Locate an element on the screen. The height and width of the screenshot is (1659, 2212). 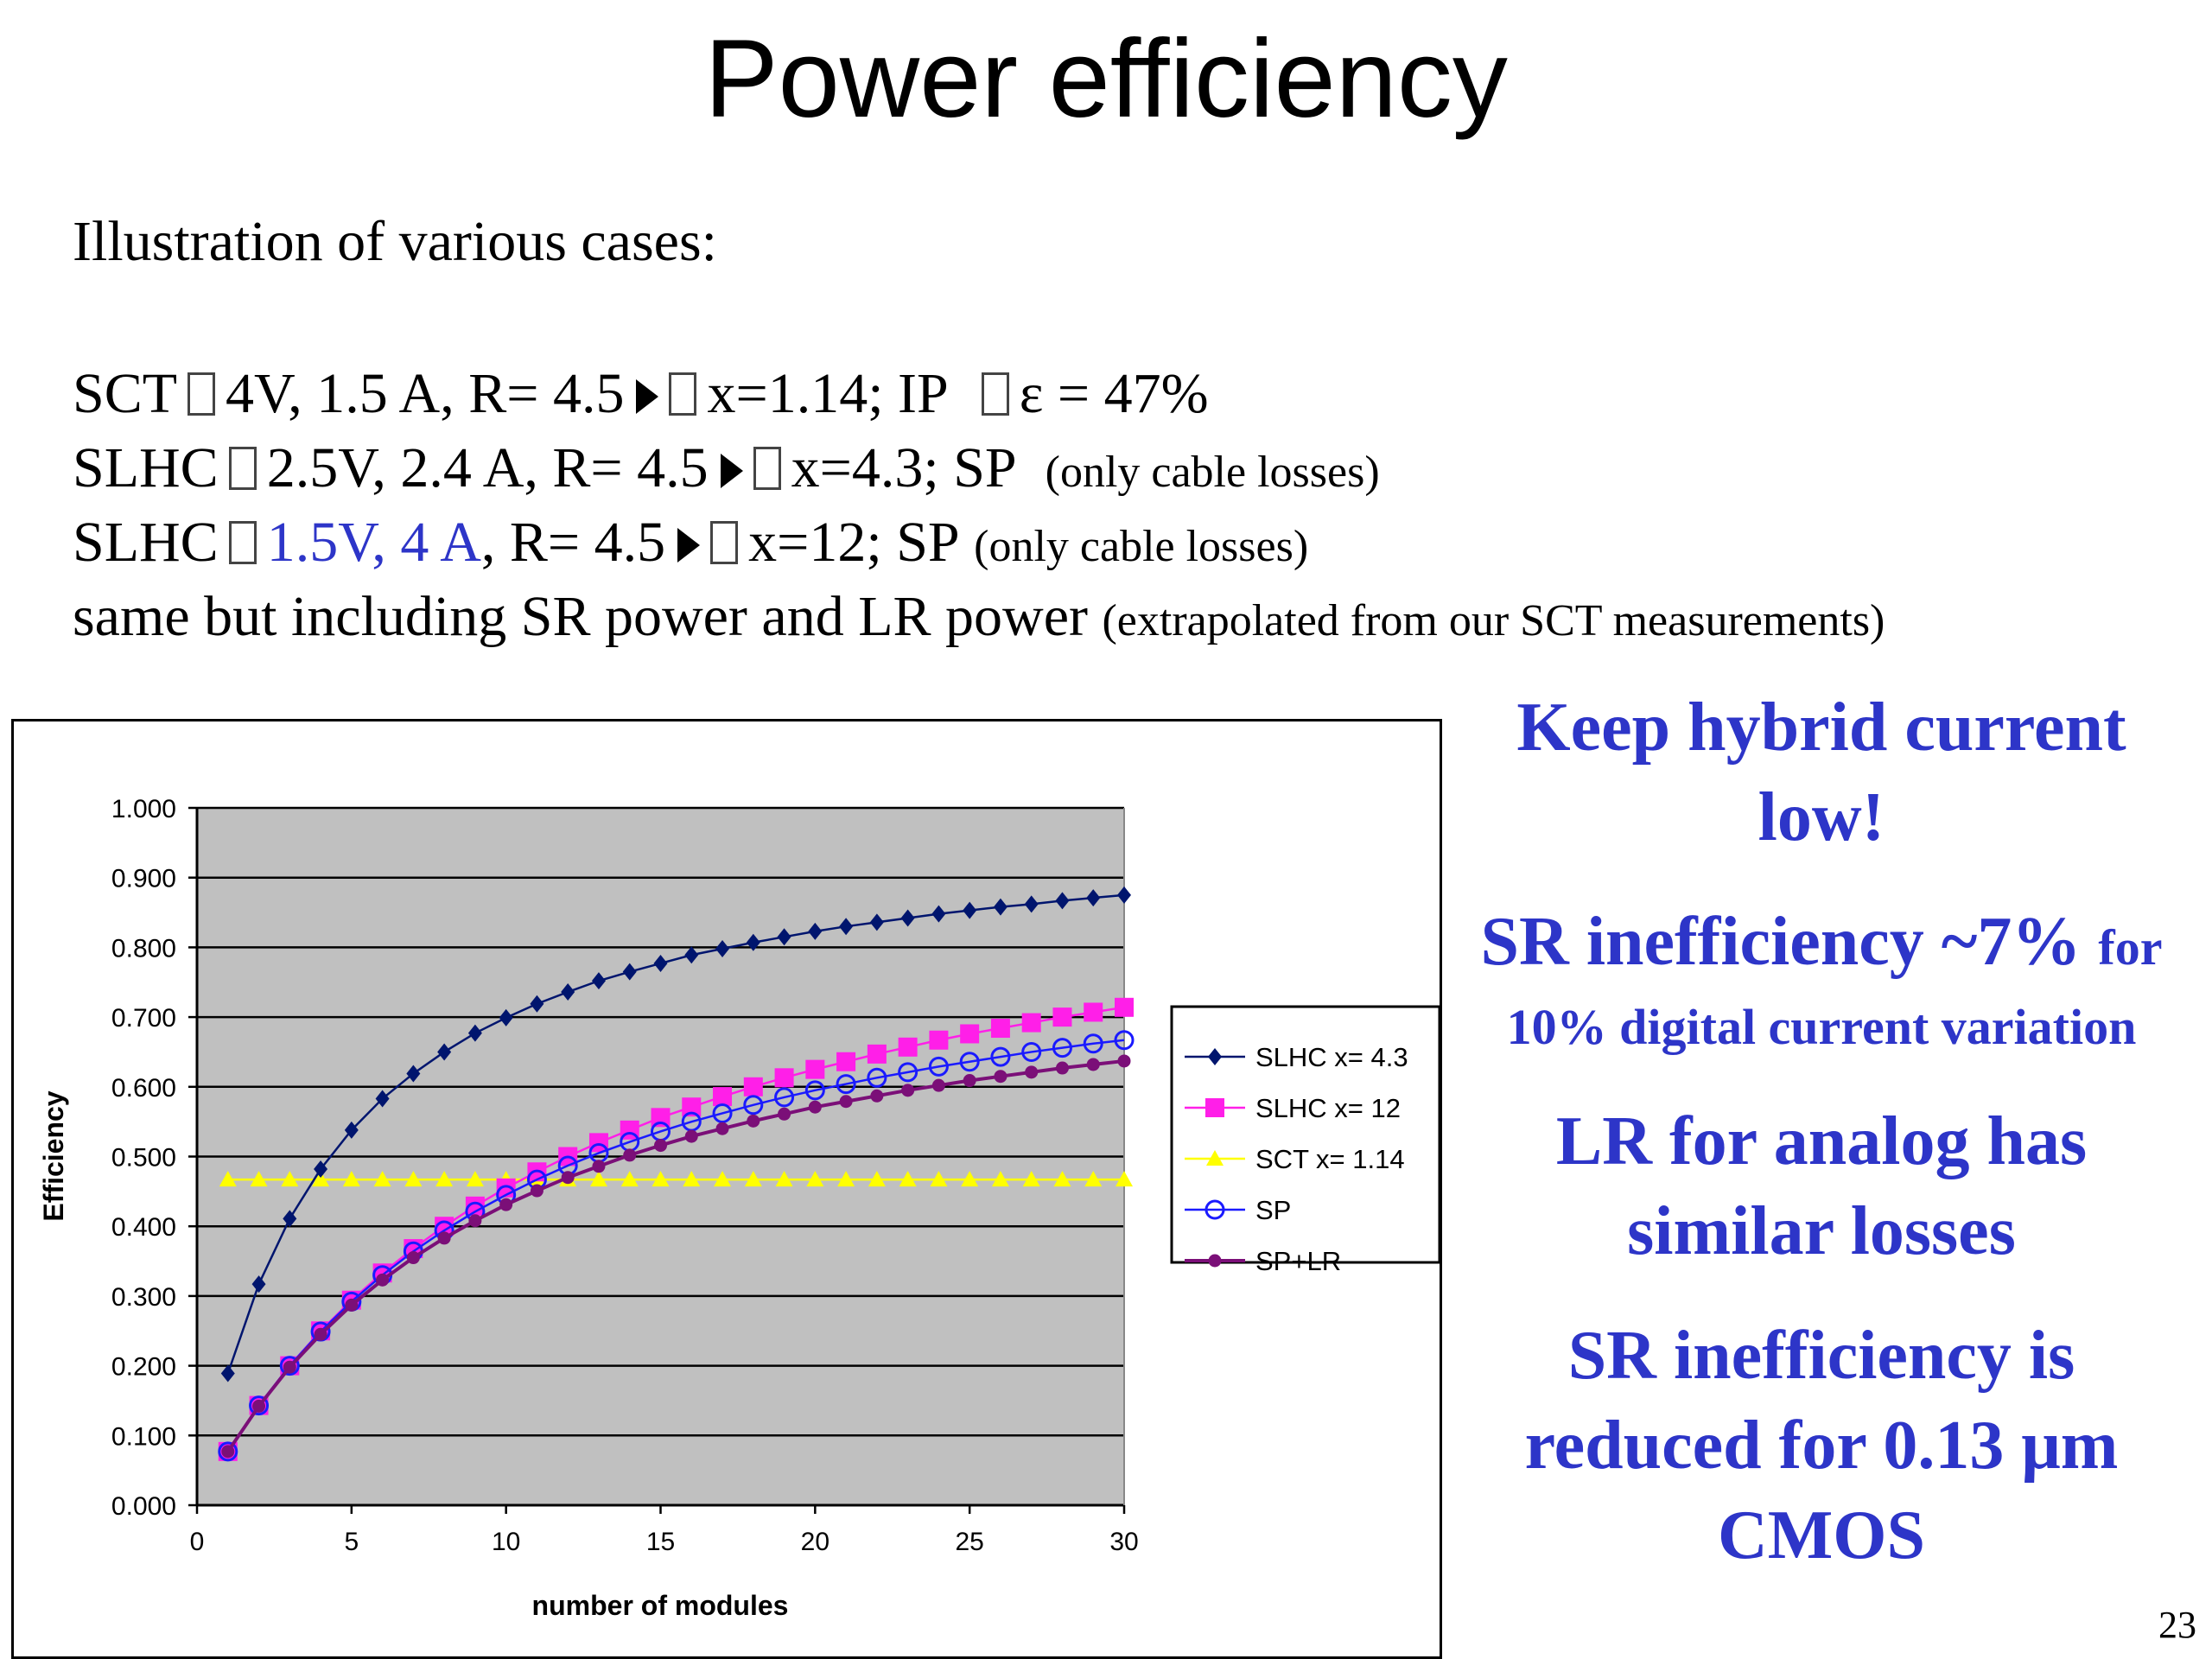
y-tick-label: 0.100 is located at coordinates (143, 1436).